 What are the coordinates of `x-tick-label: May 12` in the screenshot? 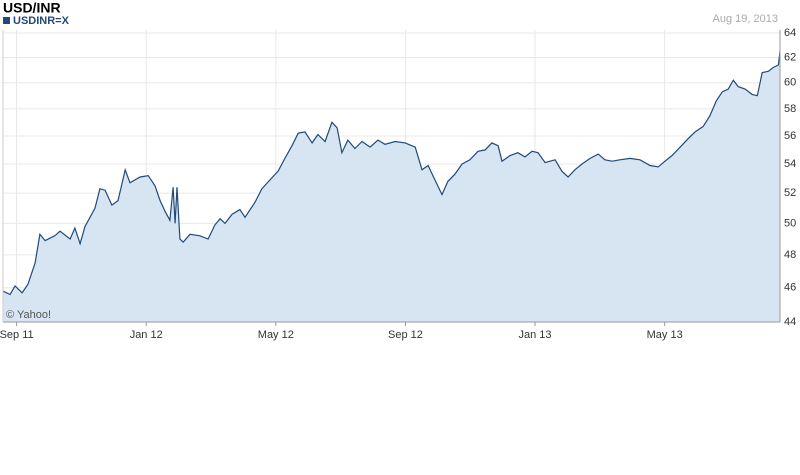 It's located at (276, 335).